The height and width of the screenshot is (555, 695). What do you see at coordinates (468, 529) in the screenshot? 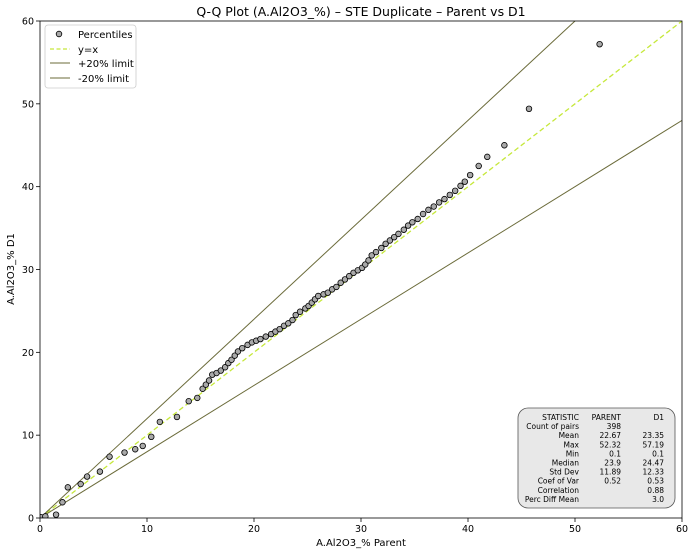
I see `x-tick-label: 40` at bounding box center [468, 529].